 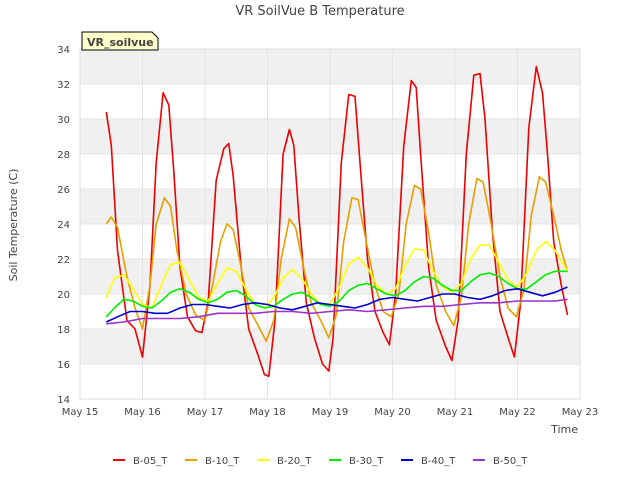 What do you see at coordinates (63, 260) in the screenshot?
I see `y-tick-label: 22` at bounding box center [63, 260].